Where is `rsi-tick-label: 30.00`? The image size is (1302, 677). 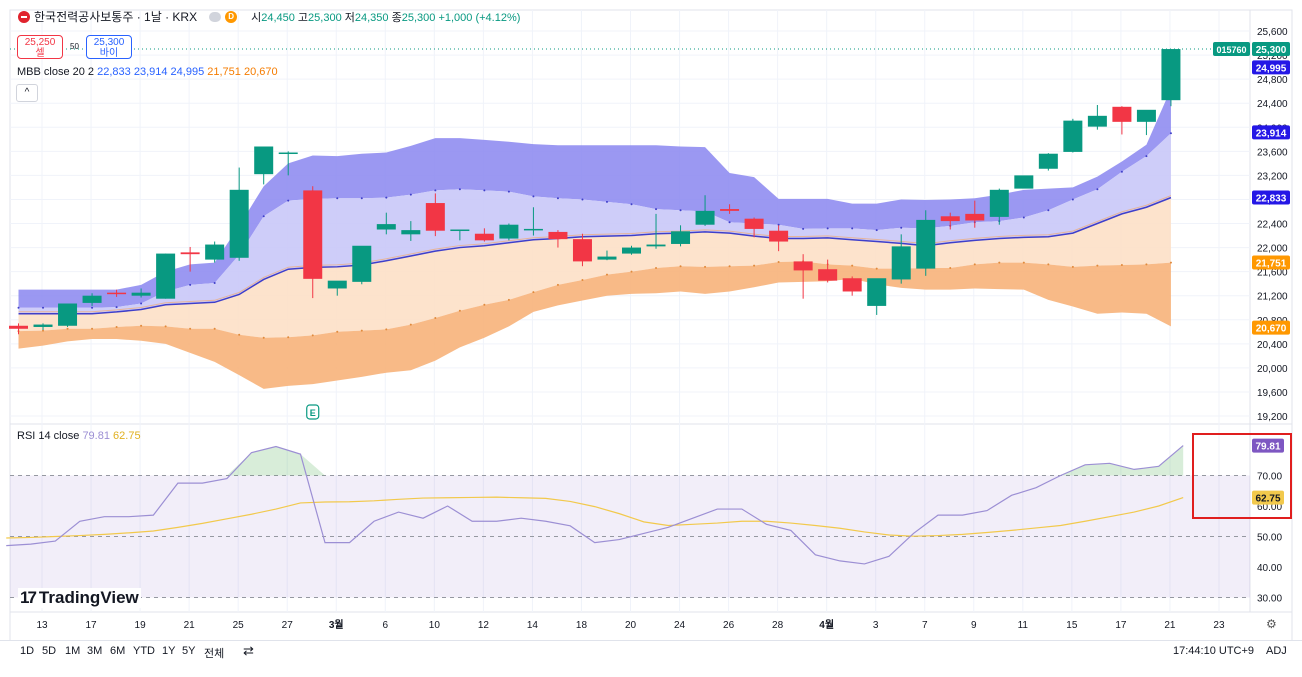 rsi-tick-label: 30.00 is located at coordinates (1269, 599).